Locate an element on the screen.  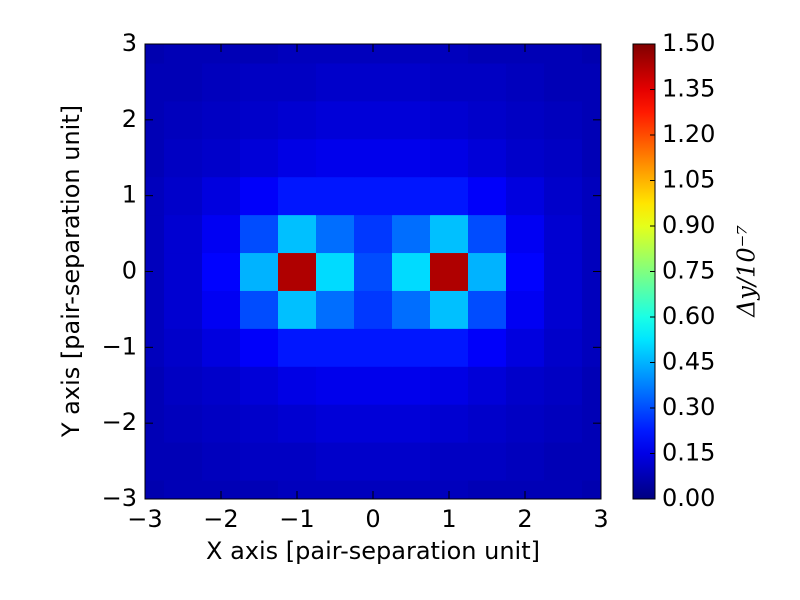
colorbar-tick-label: 0.00 is located at coordinates (688, 498).